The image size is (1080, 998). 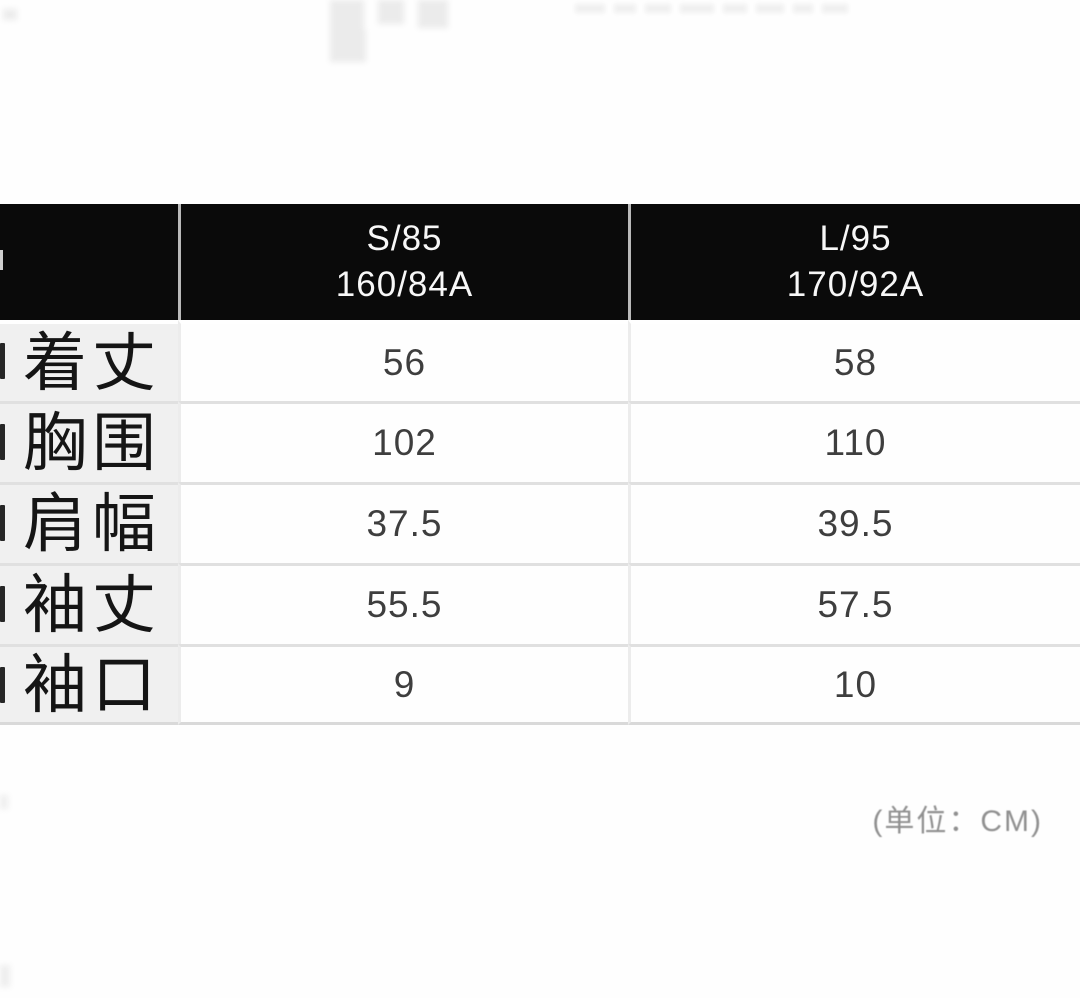 What do you see at coordinates (89, 441) in the screenshot?
I see `row-label-bust: 胸围` at bounding box center [89, 441].